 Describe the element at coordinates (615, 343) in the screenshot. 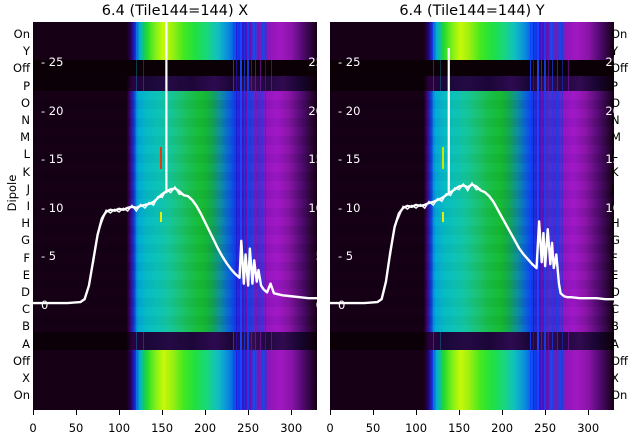

I see `category-label: A` at that location.